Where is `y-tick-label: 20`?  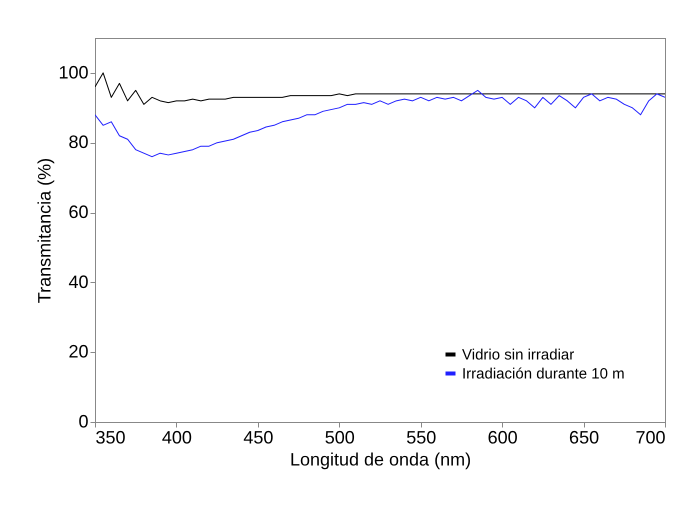
y-tick-label: 20 is located at coordinates (78, 352).